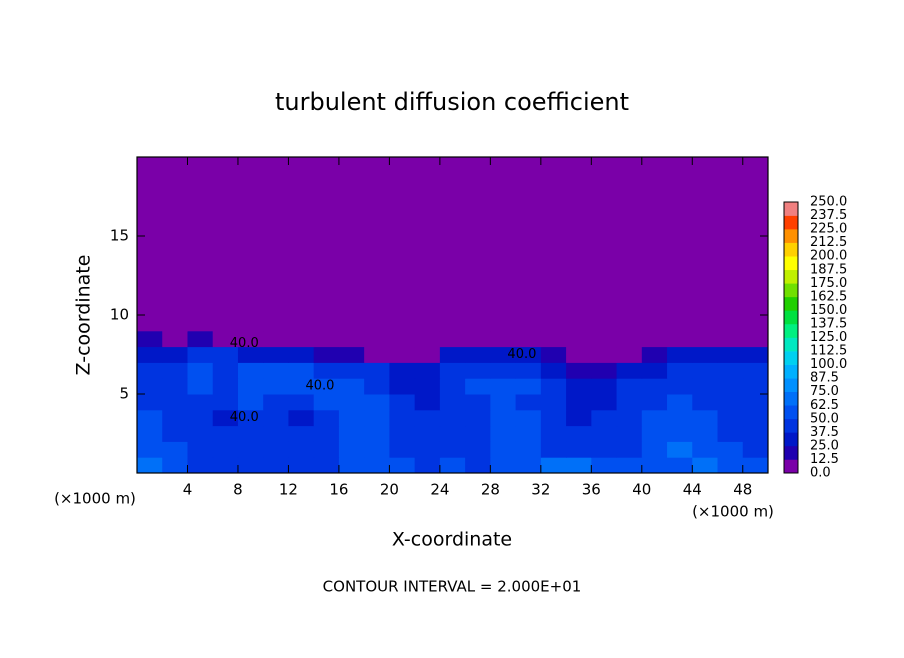 This screenshot has width=904, height=658. I want to click on colorbar-label: 250.0, so click(828, 202).